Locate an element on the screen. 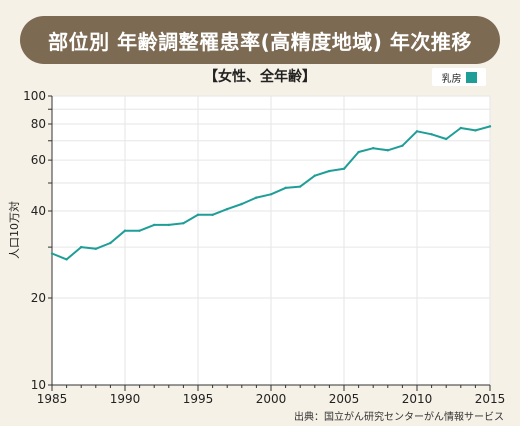  y-tick-label: 100 is located at coordinates (34, 96).